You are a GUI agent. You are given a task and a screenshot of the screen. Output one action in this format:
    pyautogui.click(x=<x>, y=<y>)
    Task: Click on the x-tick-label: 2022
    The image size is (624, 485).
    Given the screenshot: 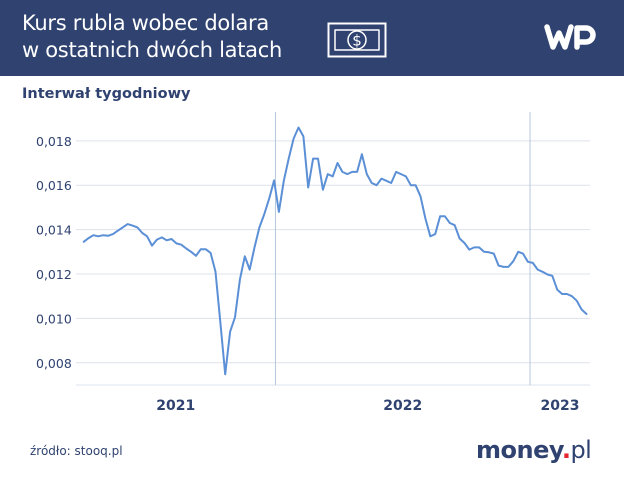 What is the action you would take?
    pyautogui.click(x=402, y=406)
    